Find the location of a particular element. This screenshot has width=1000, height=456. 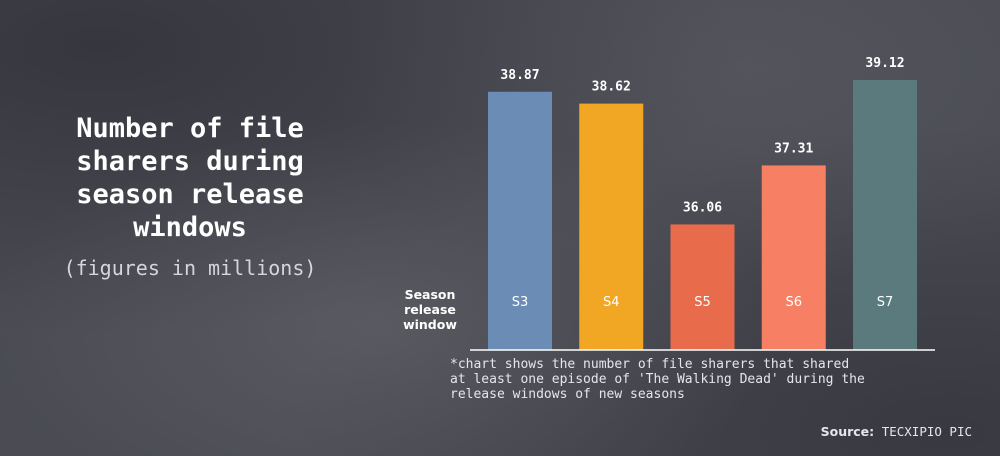

x-axis-label-line: Season is located at coordinates (430, 294).